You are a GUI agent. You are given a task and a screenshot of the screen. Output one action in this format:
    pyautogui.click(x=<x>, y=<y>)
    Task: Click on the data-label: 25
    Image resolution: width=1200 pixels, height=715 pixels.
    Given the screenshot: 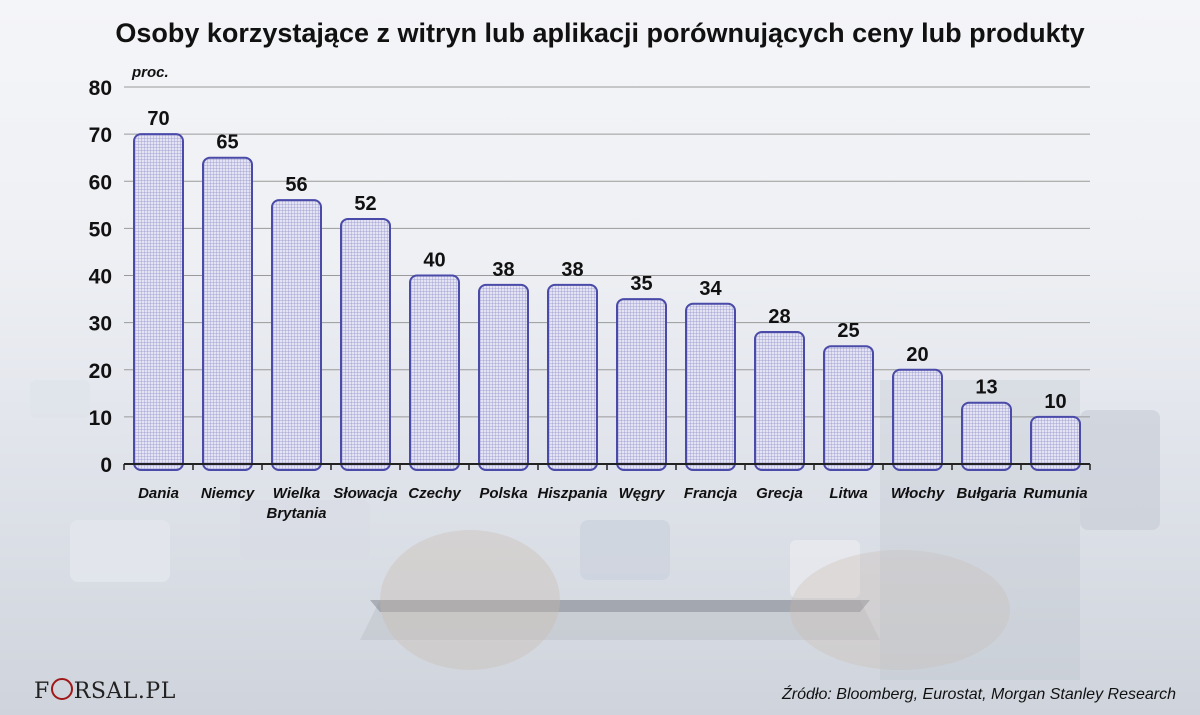 What is the action you would take?
    pyautogui.click(x=848, y=331)
    